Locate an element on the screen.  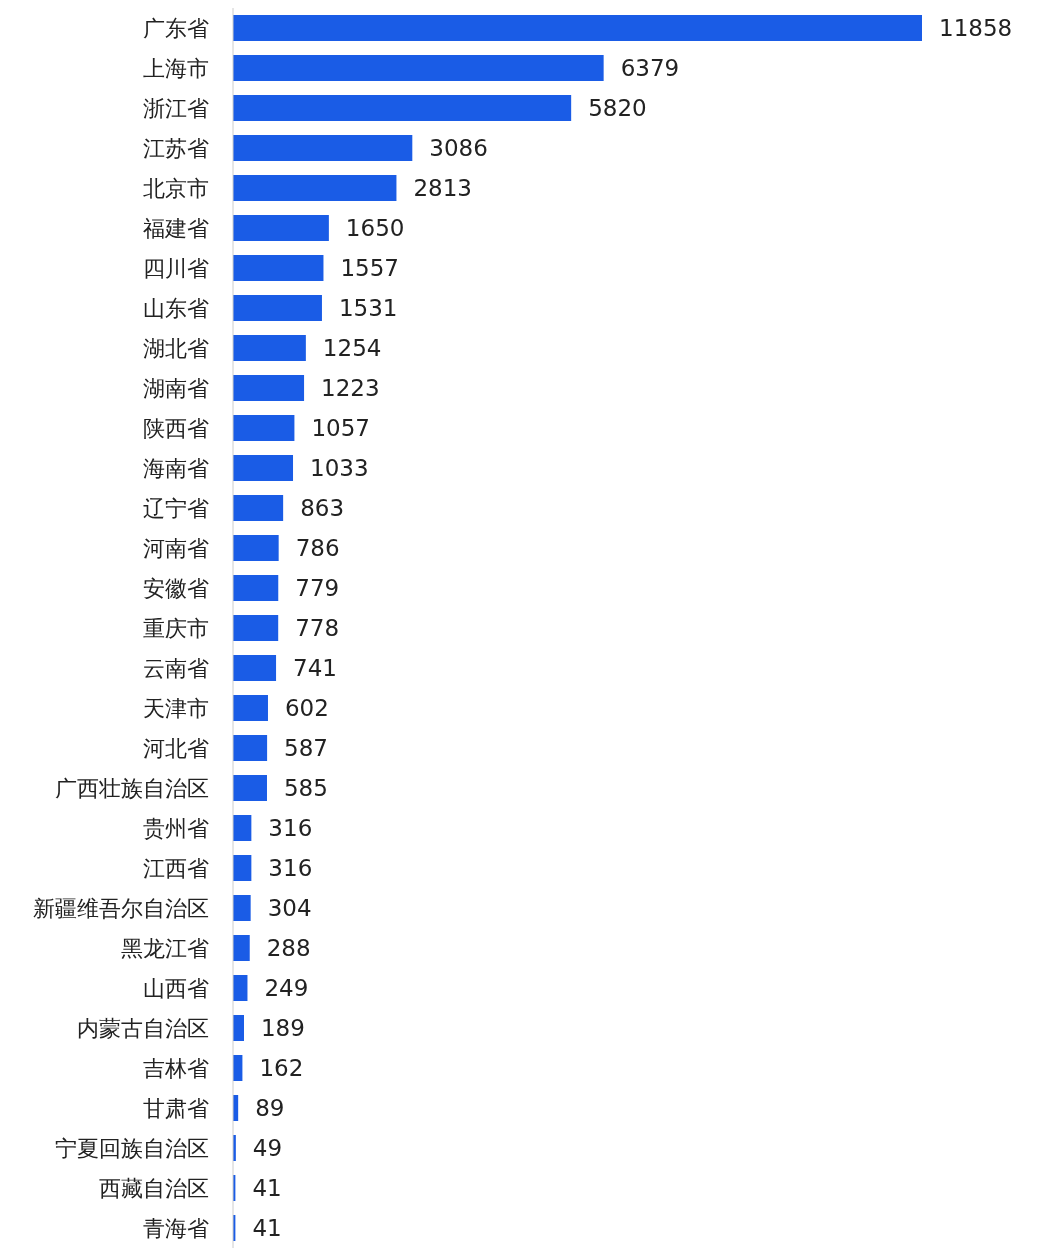
y-tick-label: 宁夏回族自治区 is located at coordinates (132, 1148).